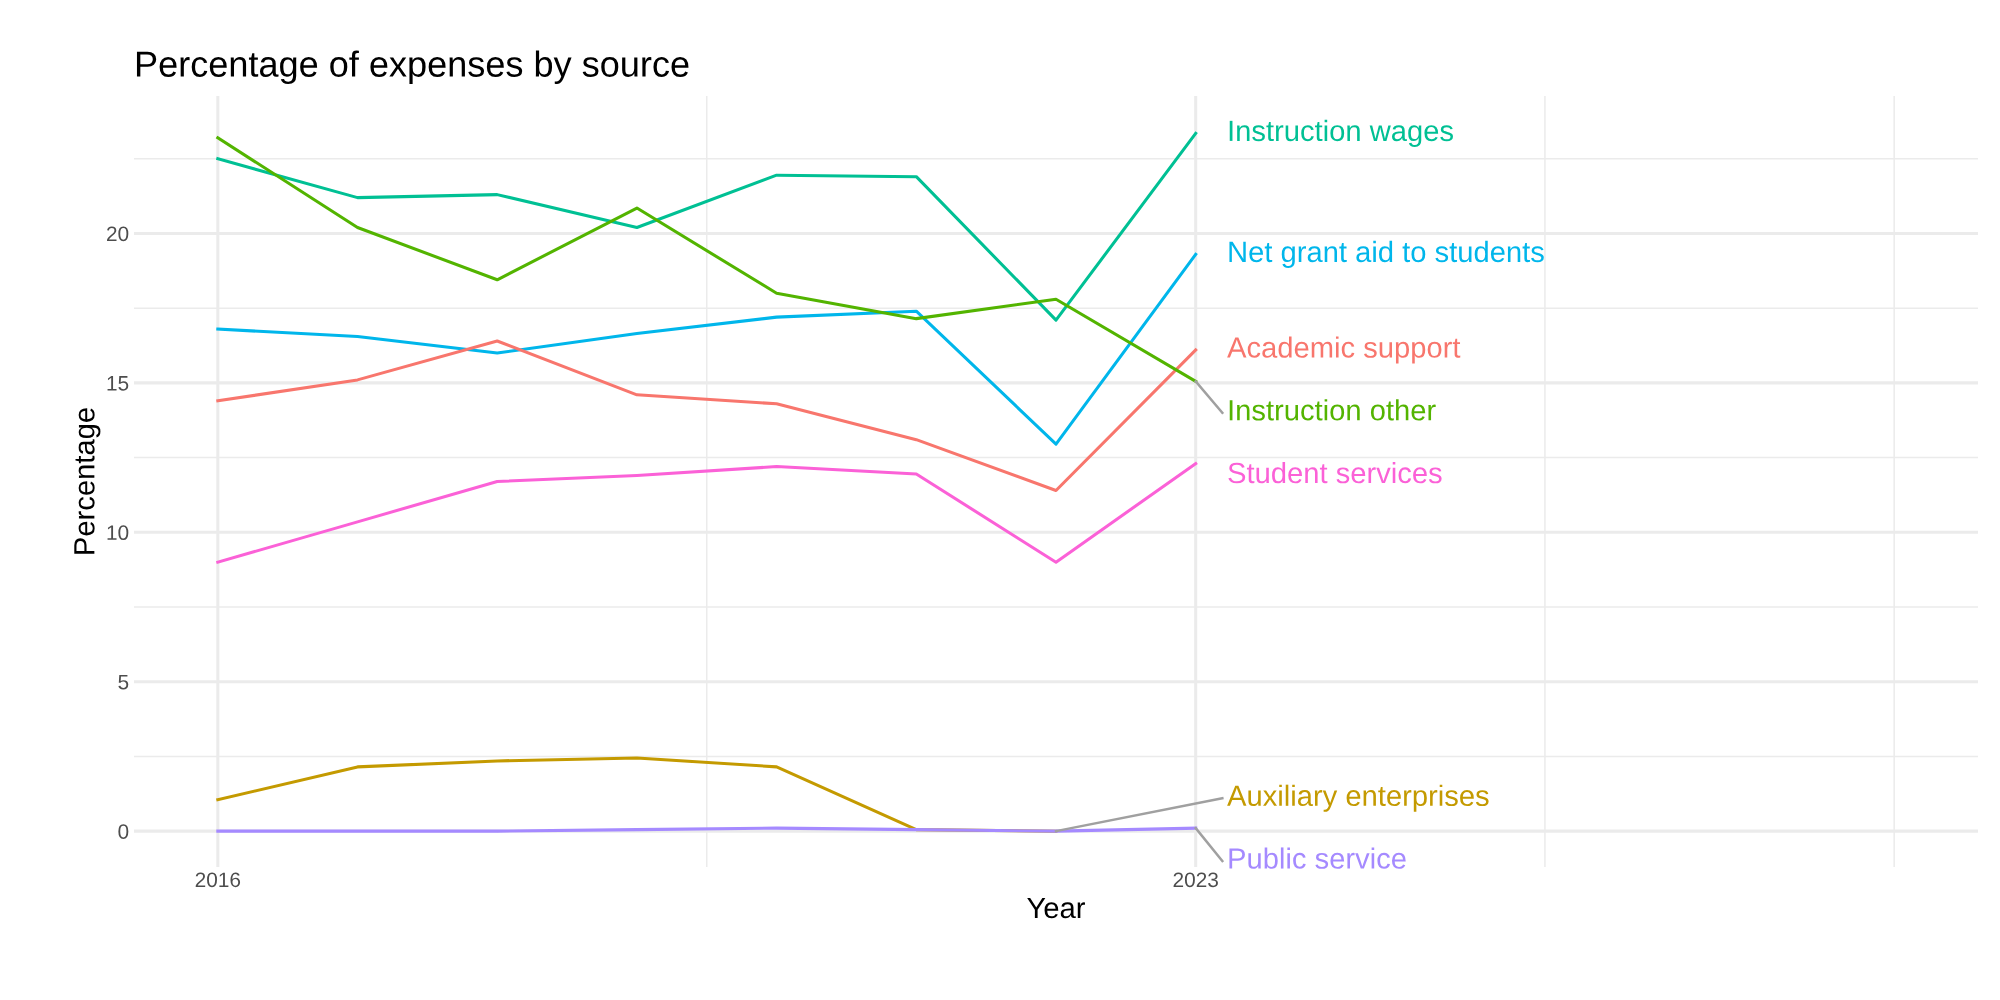 Image resolution: width=2000 pixels, height=1000 pixels. What do you see at coordinates (123, 682) in the screenshot?
I see `y-tick-label: 5` at bounding box center [123, 682].